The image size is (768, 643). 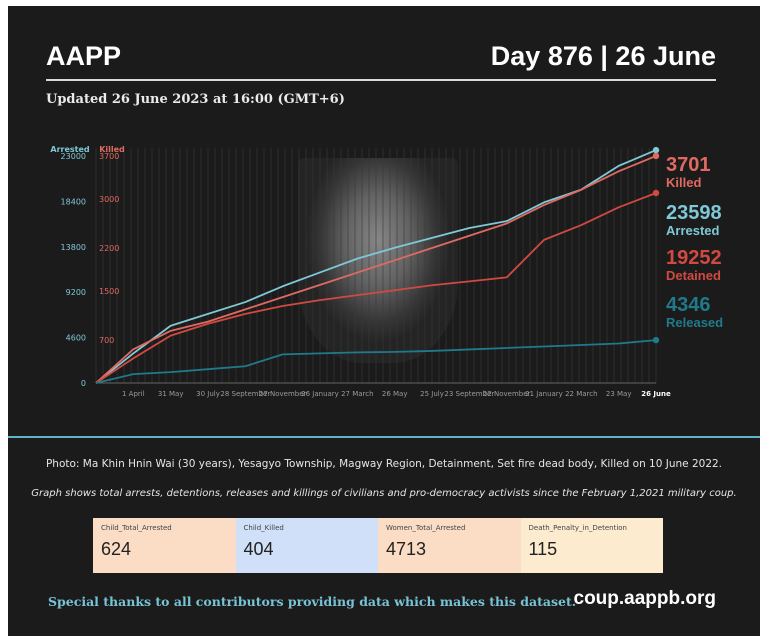 I want to click on x-tick-label: 26 January, so click(x=320, y=394).